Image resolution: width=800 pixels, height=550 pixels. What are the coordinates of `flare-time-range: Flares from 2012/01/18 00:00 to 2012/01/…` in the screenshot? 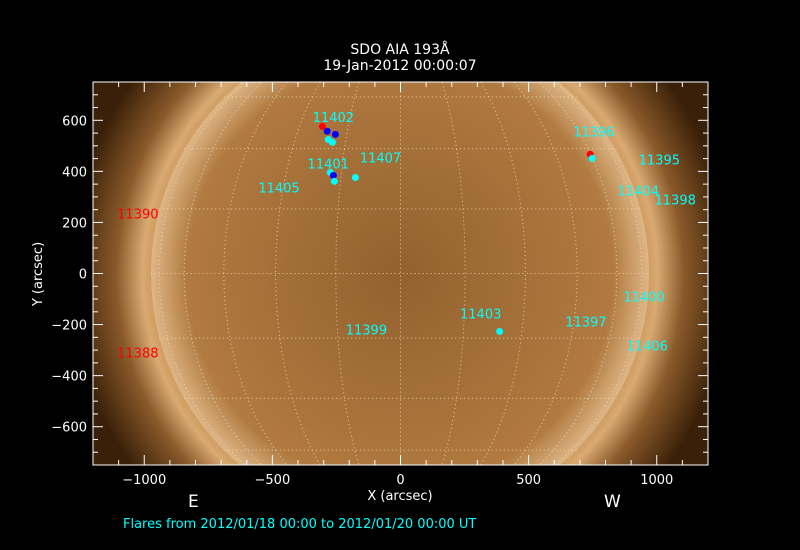 It's located at (300, 524).